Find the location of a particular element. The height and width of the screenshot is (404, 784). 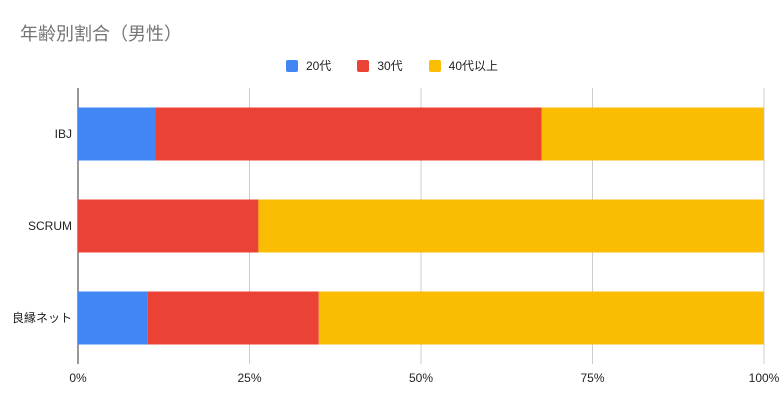

category-label: 良縁ネット is located at coordinates (42, 317).